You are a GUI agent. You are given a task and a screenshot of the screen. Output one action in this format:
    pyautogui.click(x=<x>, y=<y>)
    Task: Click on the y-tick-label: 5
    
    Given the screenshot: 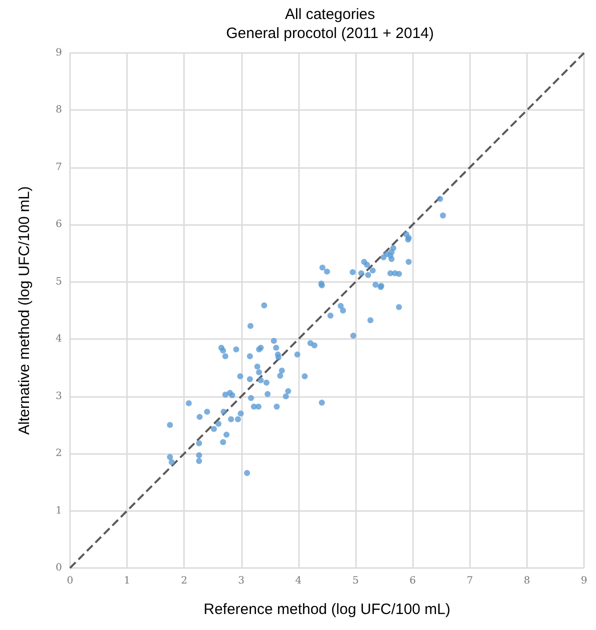 What is the action you would take?
    pyautogui.click(x=59, y=282)
    